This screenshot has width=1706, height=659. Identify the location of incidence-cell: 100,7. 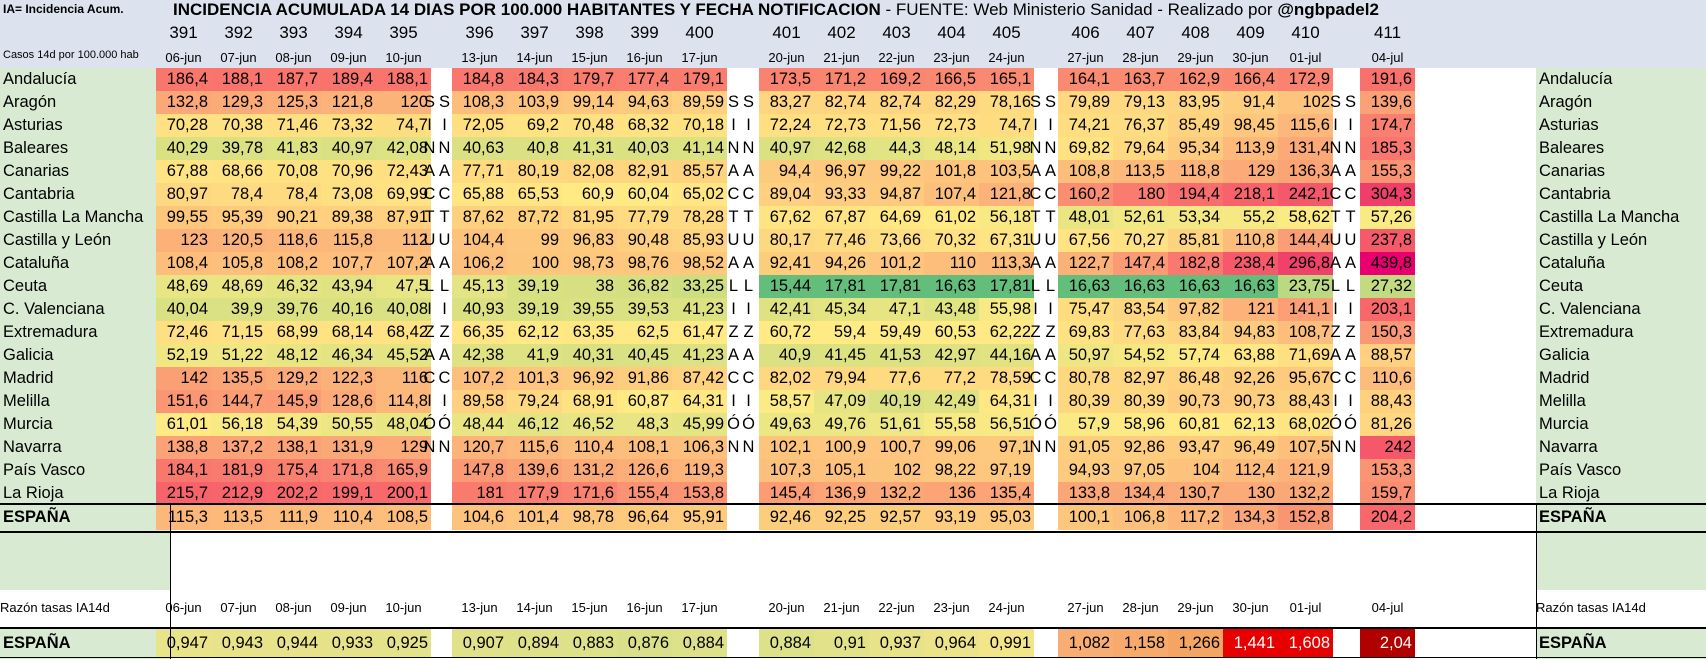
(896, 447).